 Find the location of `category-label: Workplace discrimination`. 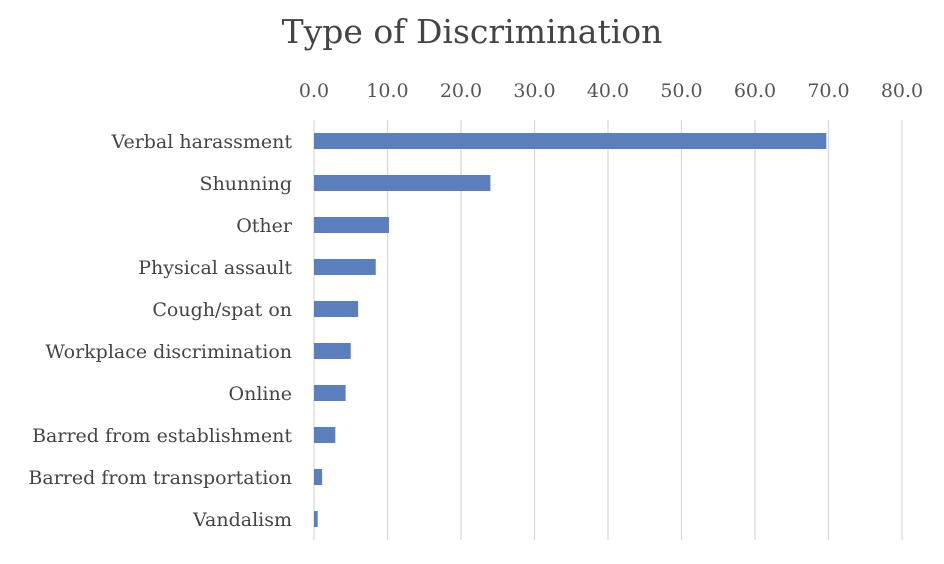

category-label: Workplace discrimination is located at coordinates (168, 352).